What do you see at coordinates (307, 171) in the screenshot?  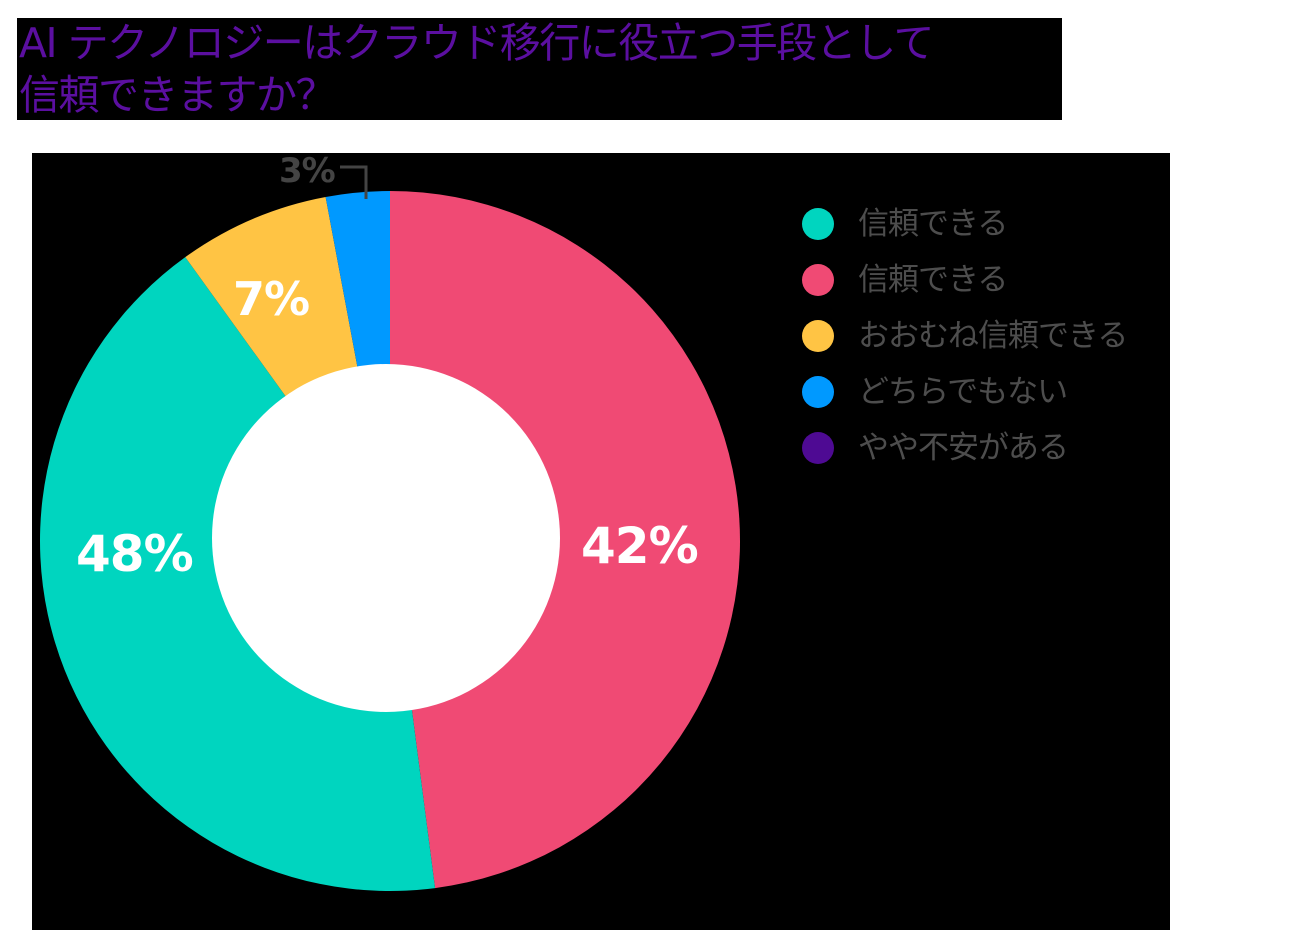 I see `slice-label-blue: 3%` at bounding box center [307, 171].